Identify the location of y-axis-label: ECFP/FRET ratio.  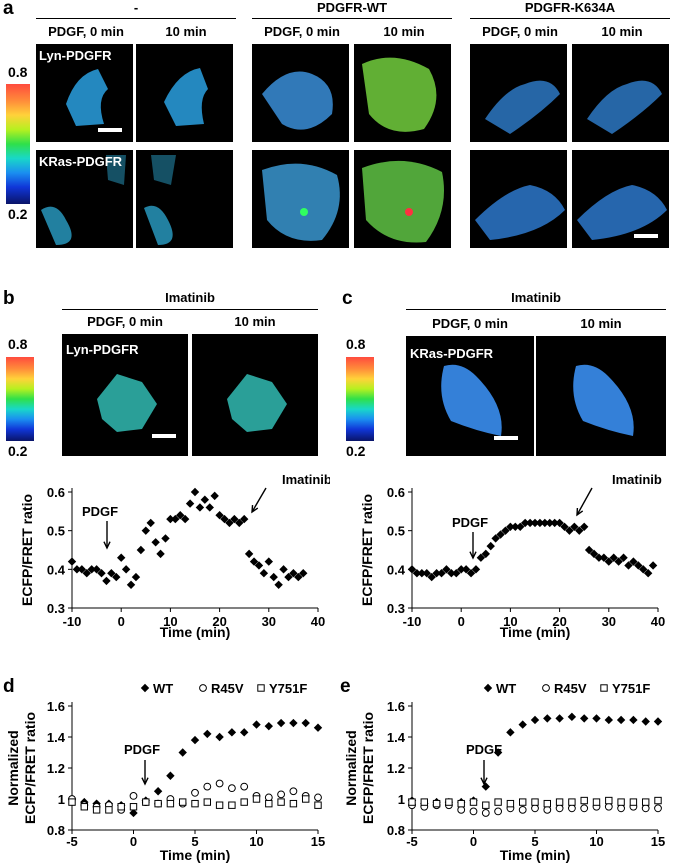
(27, 550).